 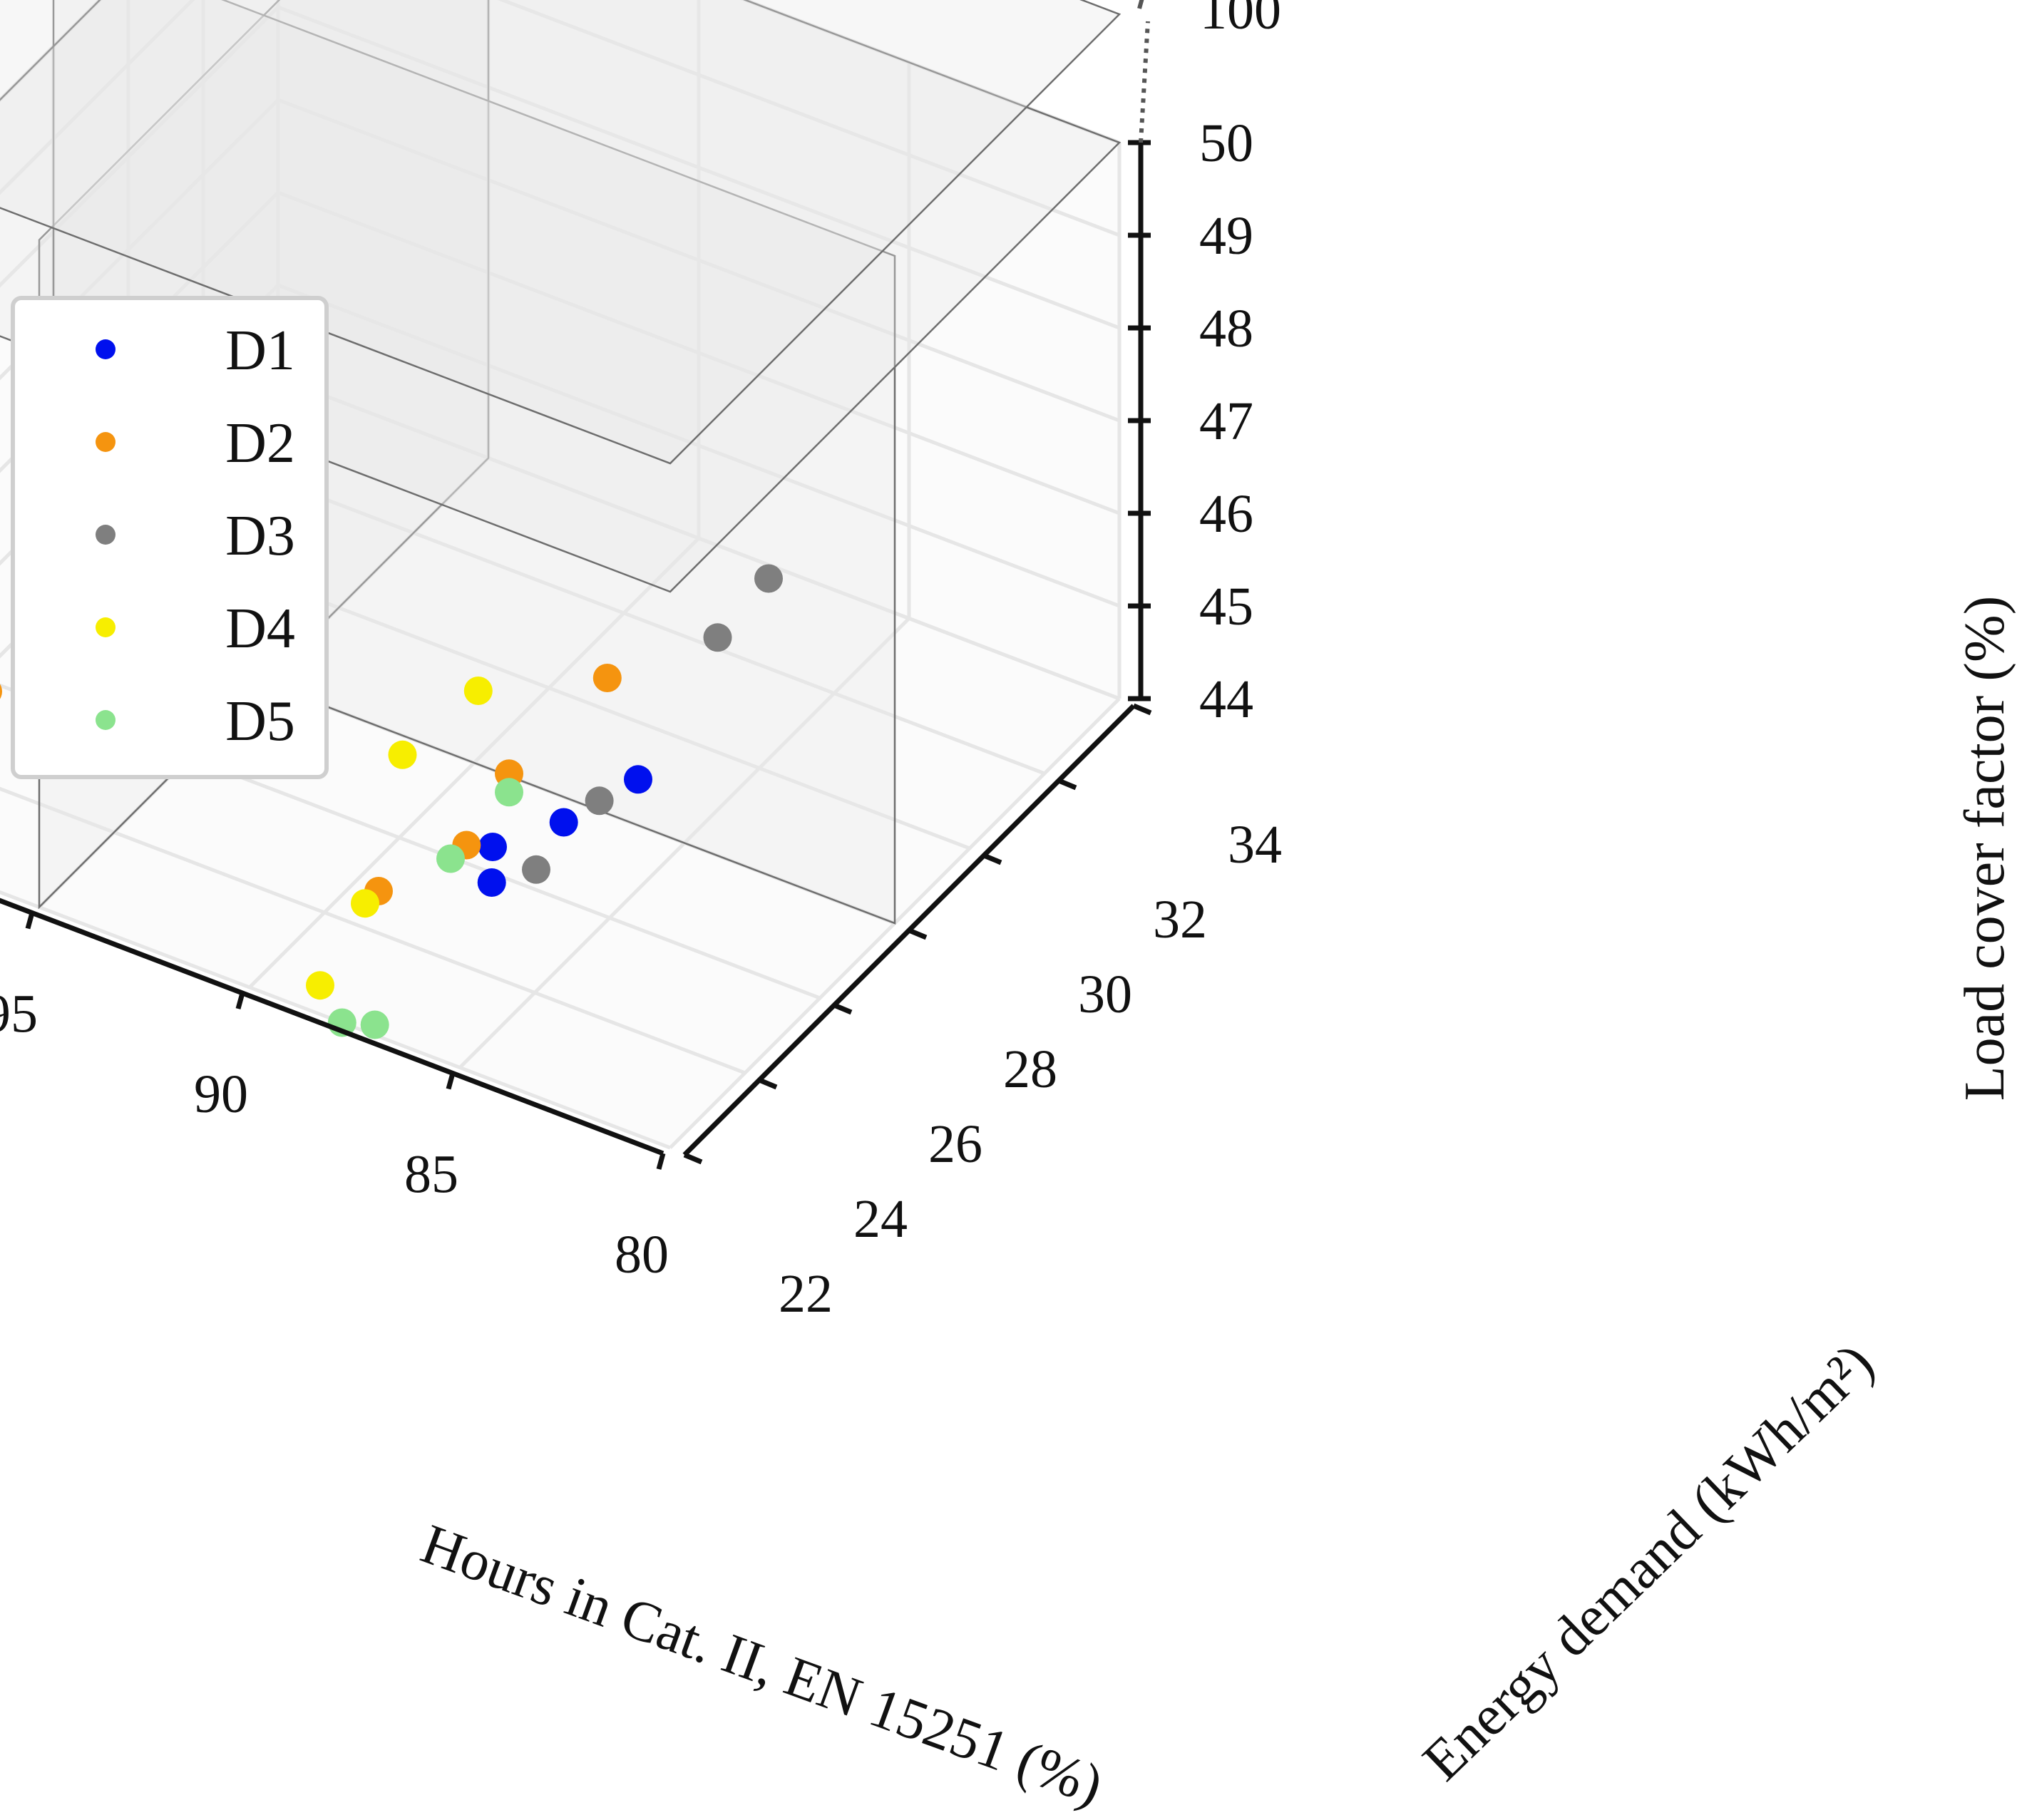 What do you see at coordinates (880, 1219) in the screenshot?
I see `y-tick-label: 24` at bounding box center [880, 1219].